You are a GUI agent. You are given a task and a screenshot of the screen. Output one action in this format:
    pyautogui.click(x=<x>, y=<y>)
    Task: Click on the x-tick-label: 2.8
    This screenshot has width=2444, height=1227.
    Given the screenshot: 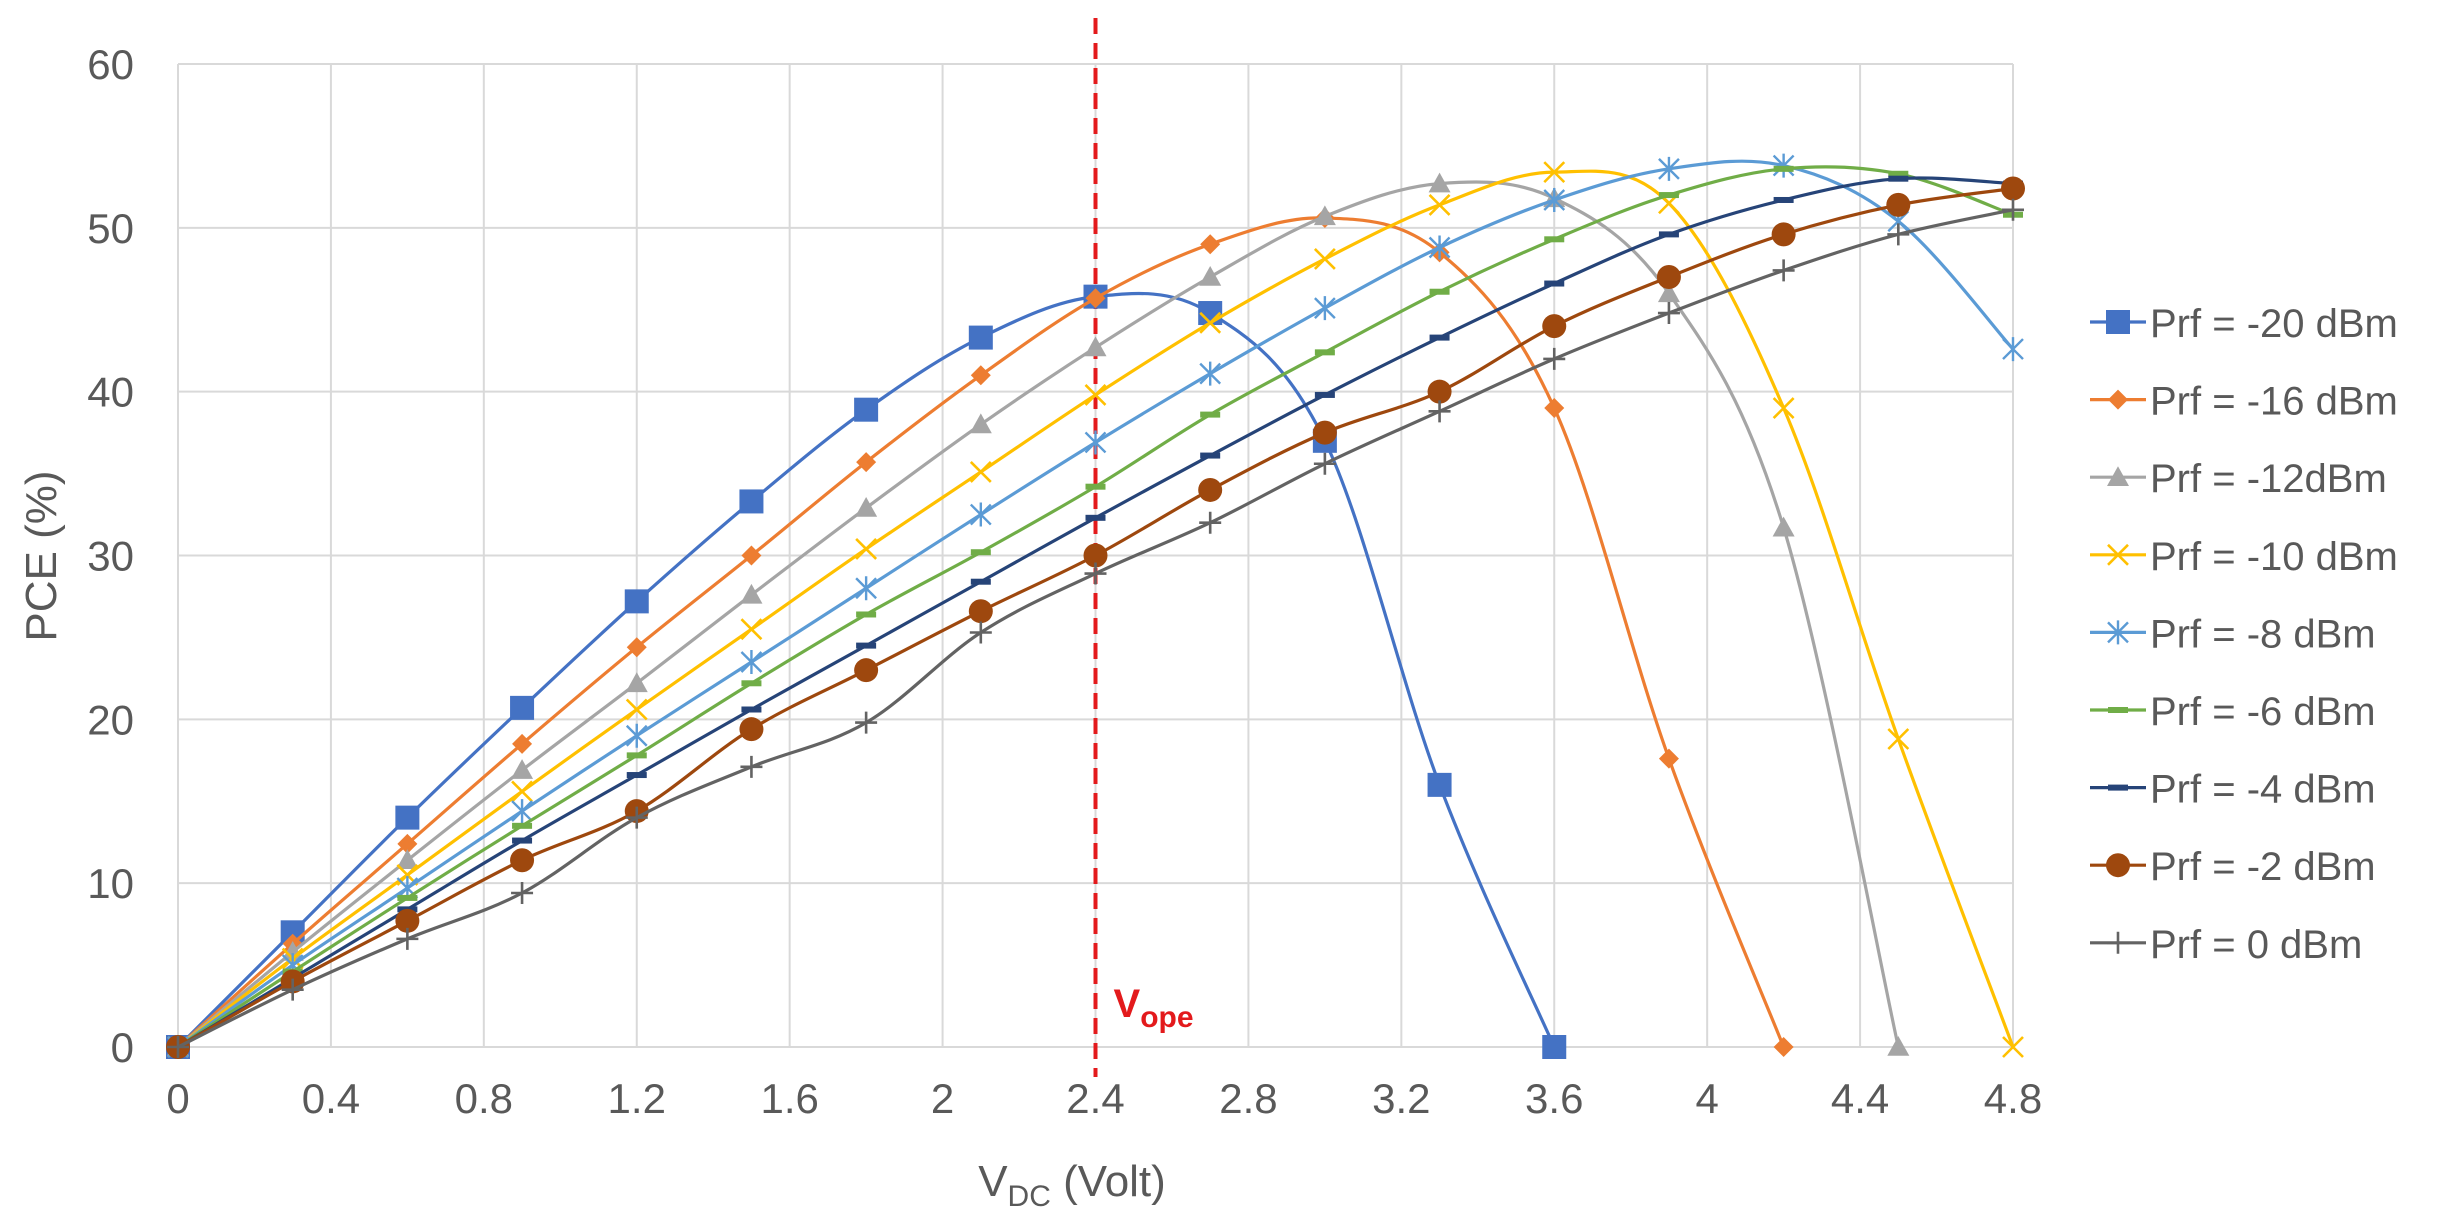 What is the action you would take?
    pyautogui.click(x=1248, y=1098)
    